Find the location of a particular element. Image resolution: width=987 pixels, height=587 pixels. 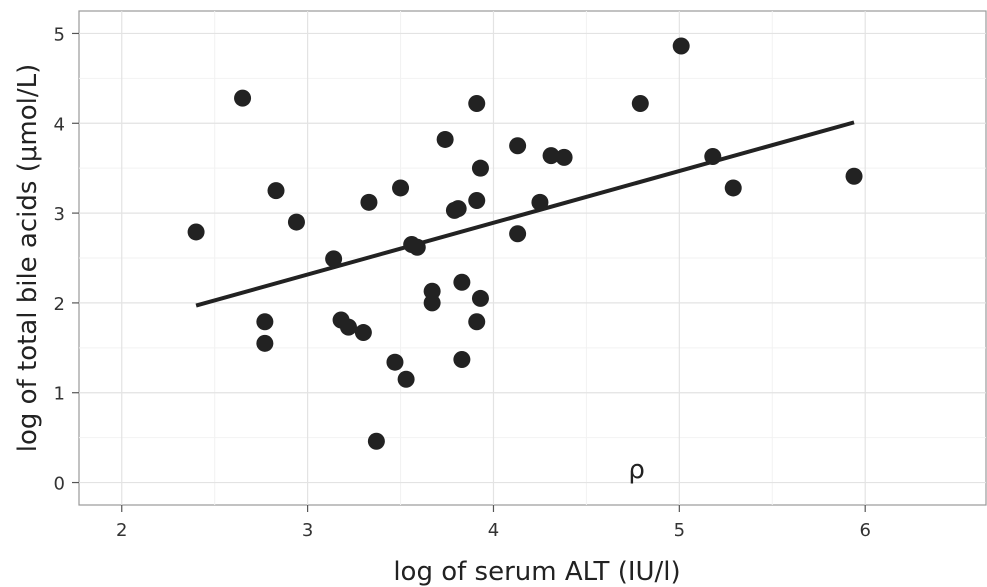

y-tick-label: 2 is located at coordinates (59, 304).